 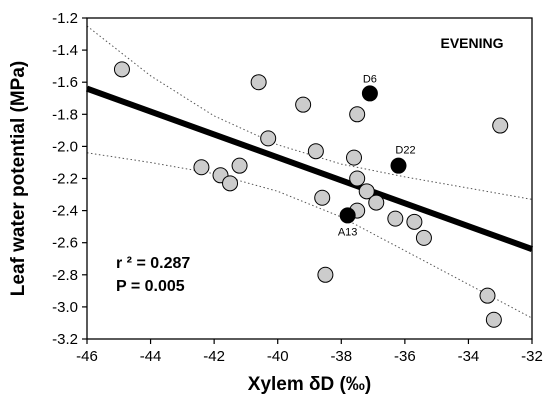 I want to click on x-axis-ticks: -46 -44 -42 -40 -38 -36 -34 -32, so click(x=309, y=352).